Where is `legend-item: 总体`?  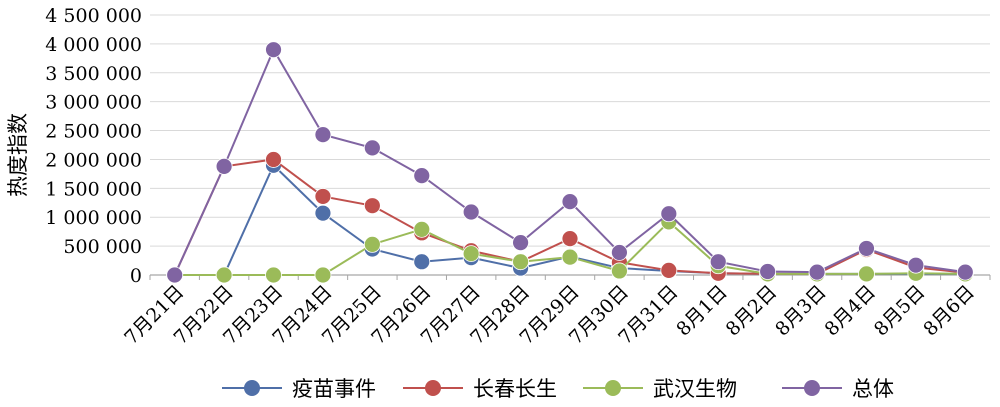 legend-item: 总体 is located at coordinates (838, 389).